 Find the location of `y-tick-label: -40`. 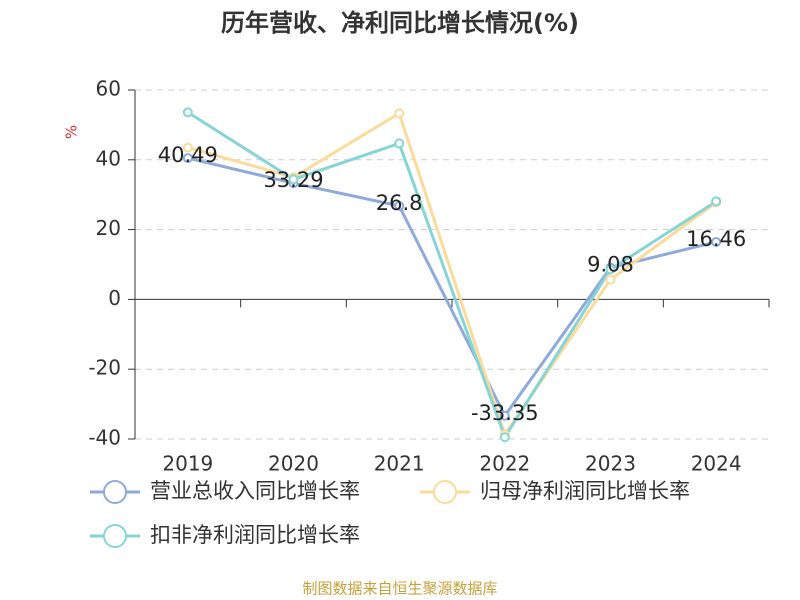

y-tick-label: -40 is located at coordinates (104, 438).